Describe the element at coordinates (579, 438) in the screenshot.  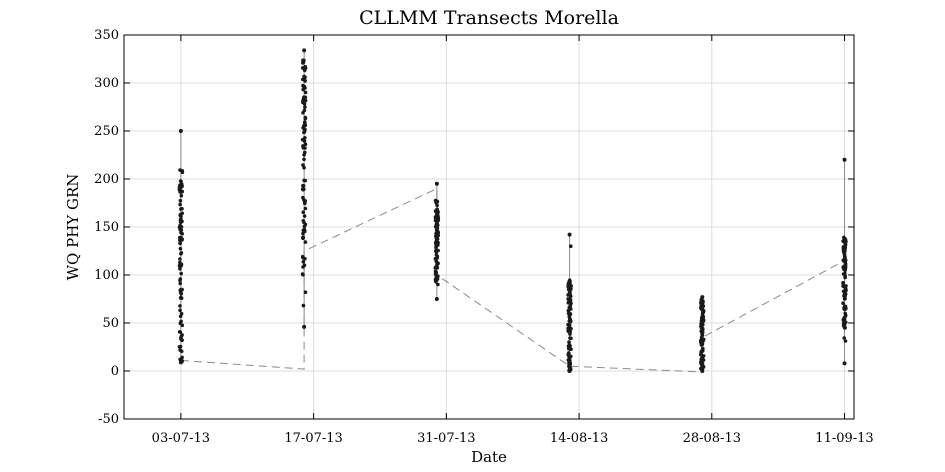
I see `x-tick-label: 14-08-13` at that location.